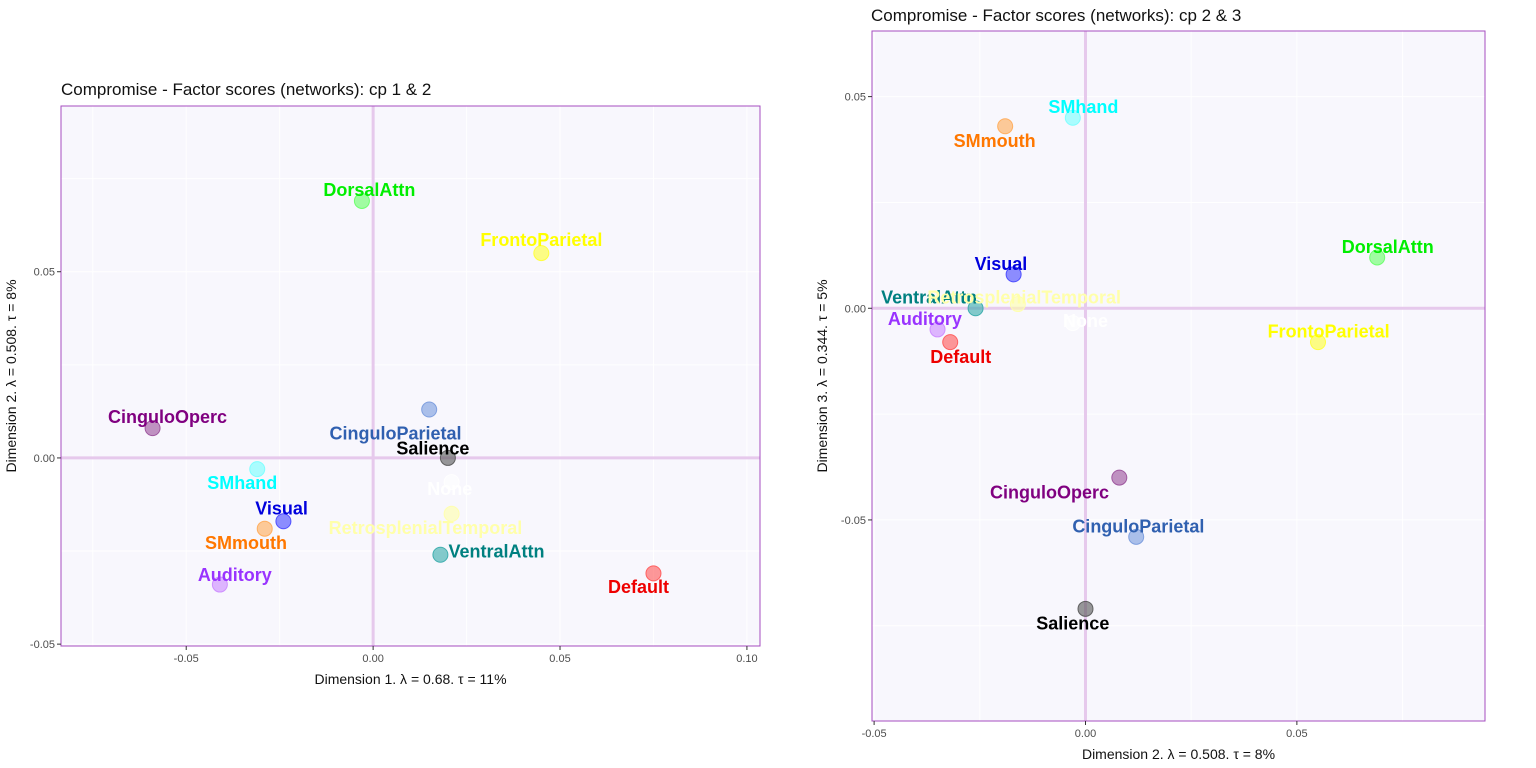  I want to click on chart2-x-tick-label: 0.05, so click(1296, 734).